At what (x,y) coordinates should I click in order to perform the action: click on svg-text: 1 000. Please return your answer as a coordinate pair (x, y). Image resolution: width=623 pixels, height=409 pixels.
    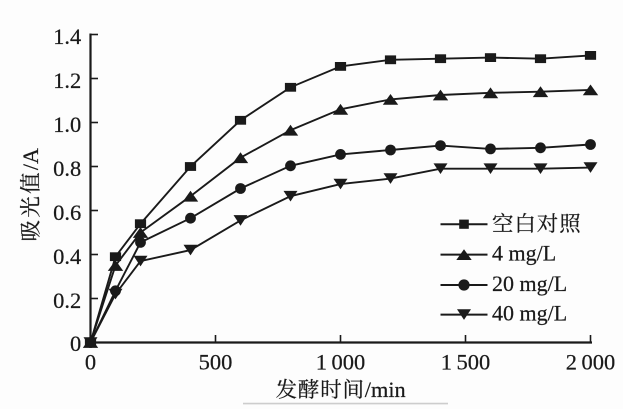
    Looking at the image, I should click on (341, 361).